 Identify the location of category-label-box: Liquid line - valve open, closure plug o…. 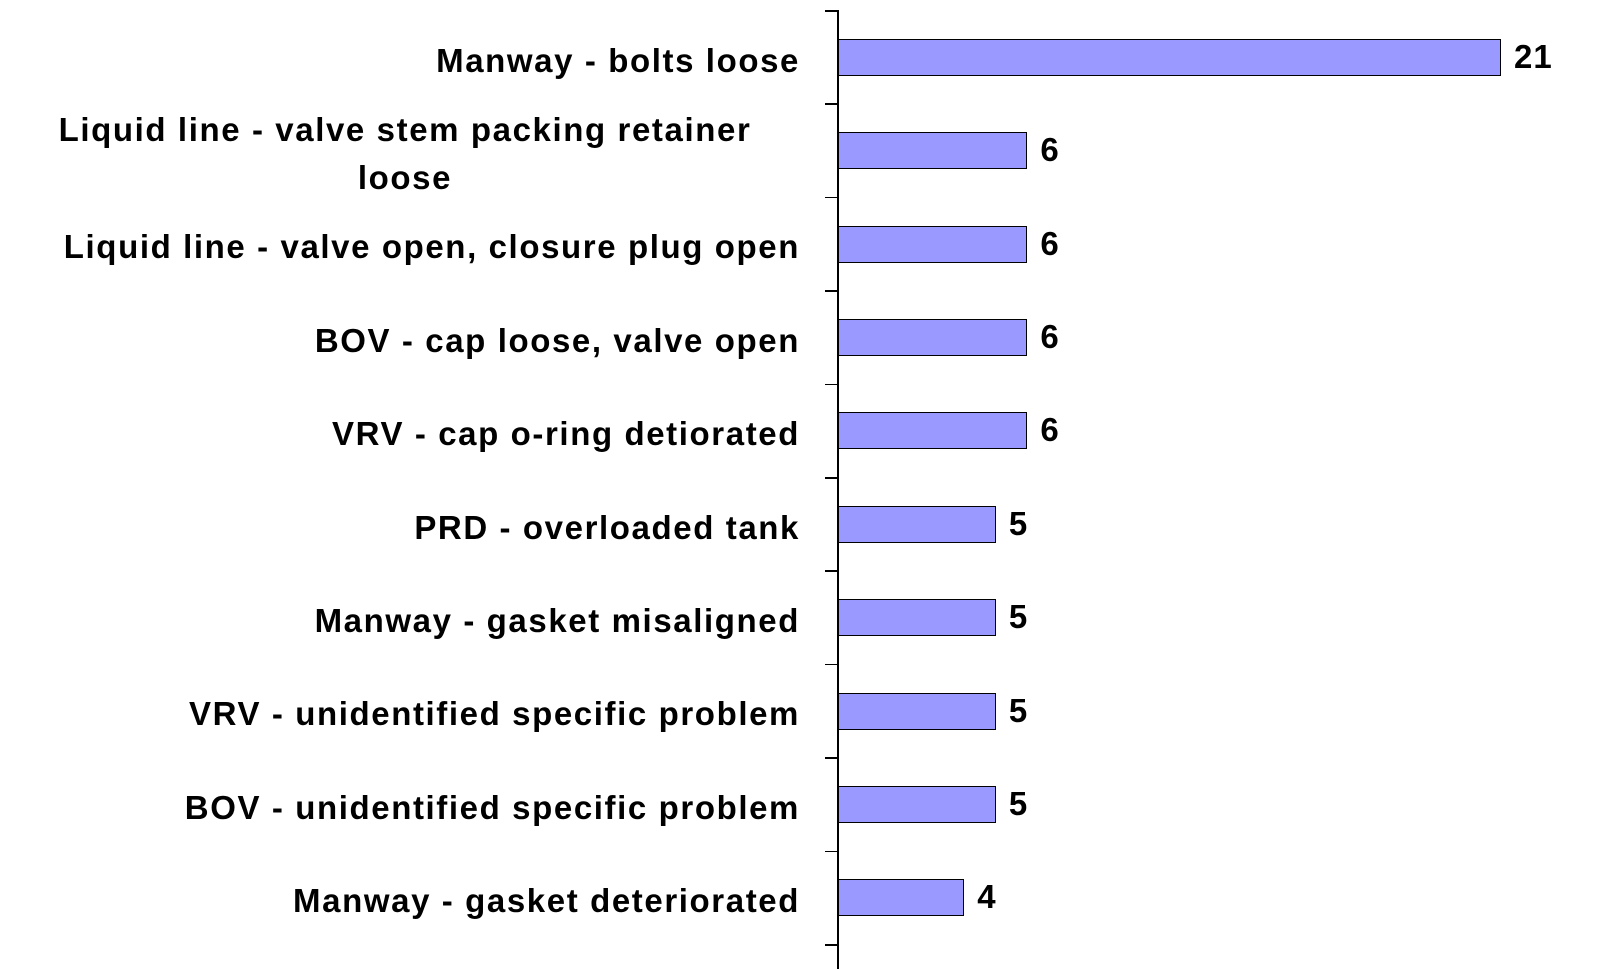
(400, 247).